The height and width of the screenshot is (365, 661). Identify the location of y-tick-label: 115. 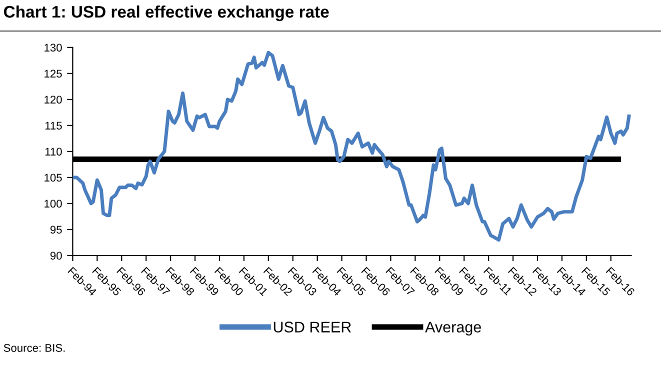
(53, 126).